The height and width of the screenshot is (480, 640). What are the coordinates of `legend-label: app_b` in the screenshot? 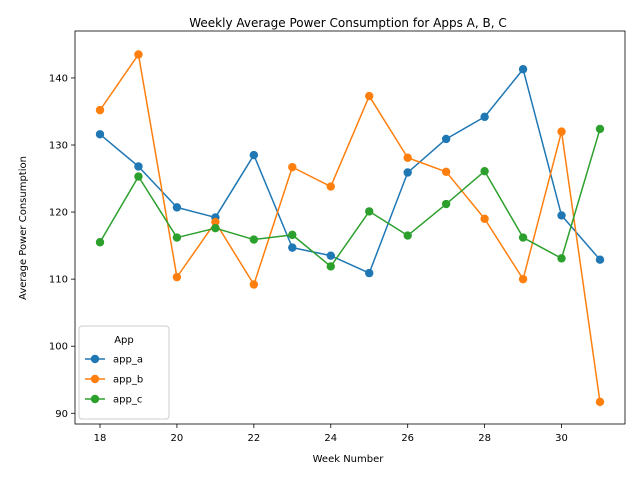 It's located at (128, 380).